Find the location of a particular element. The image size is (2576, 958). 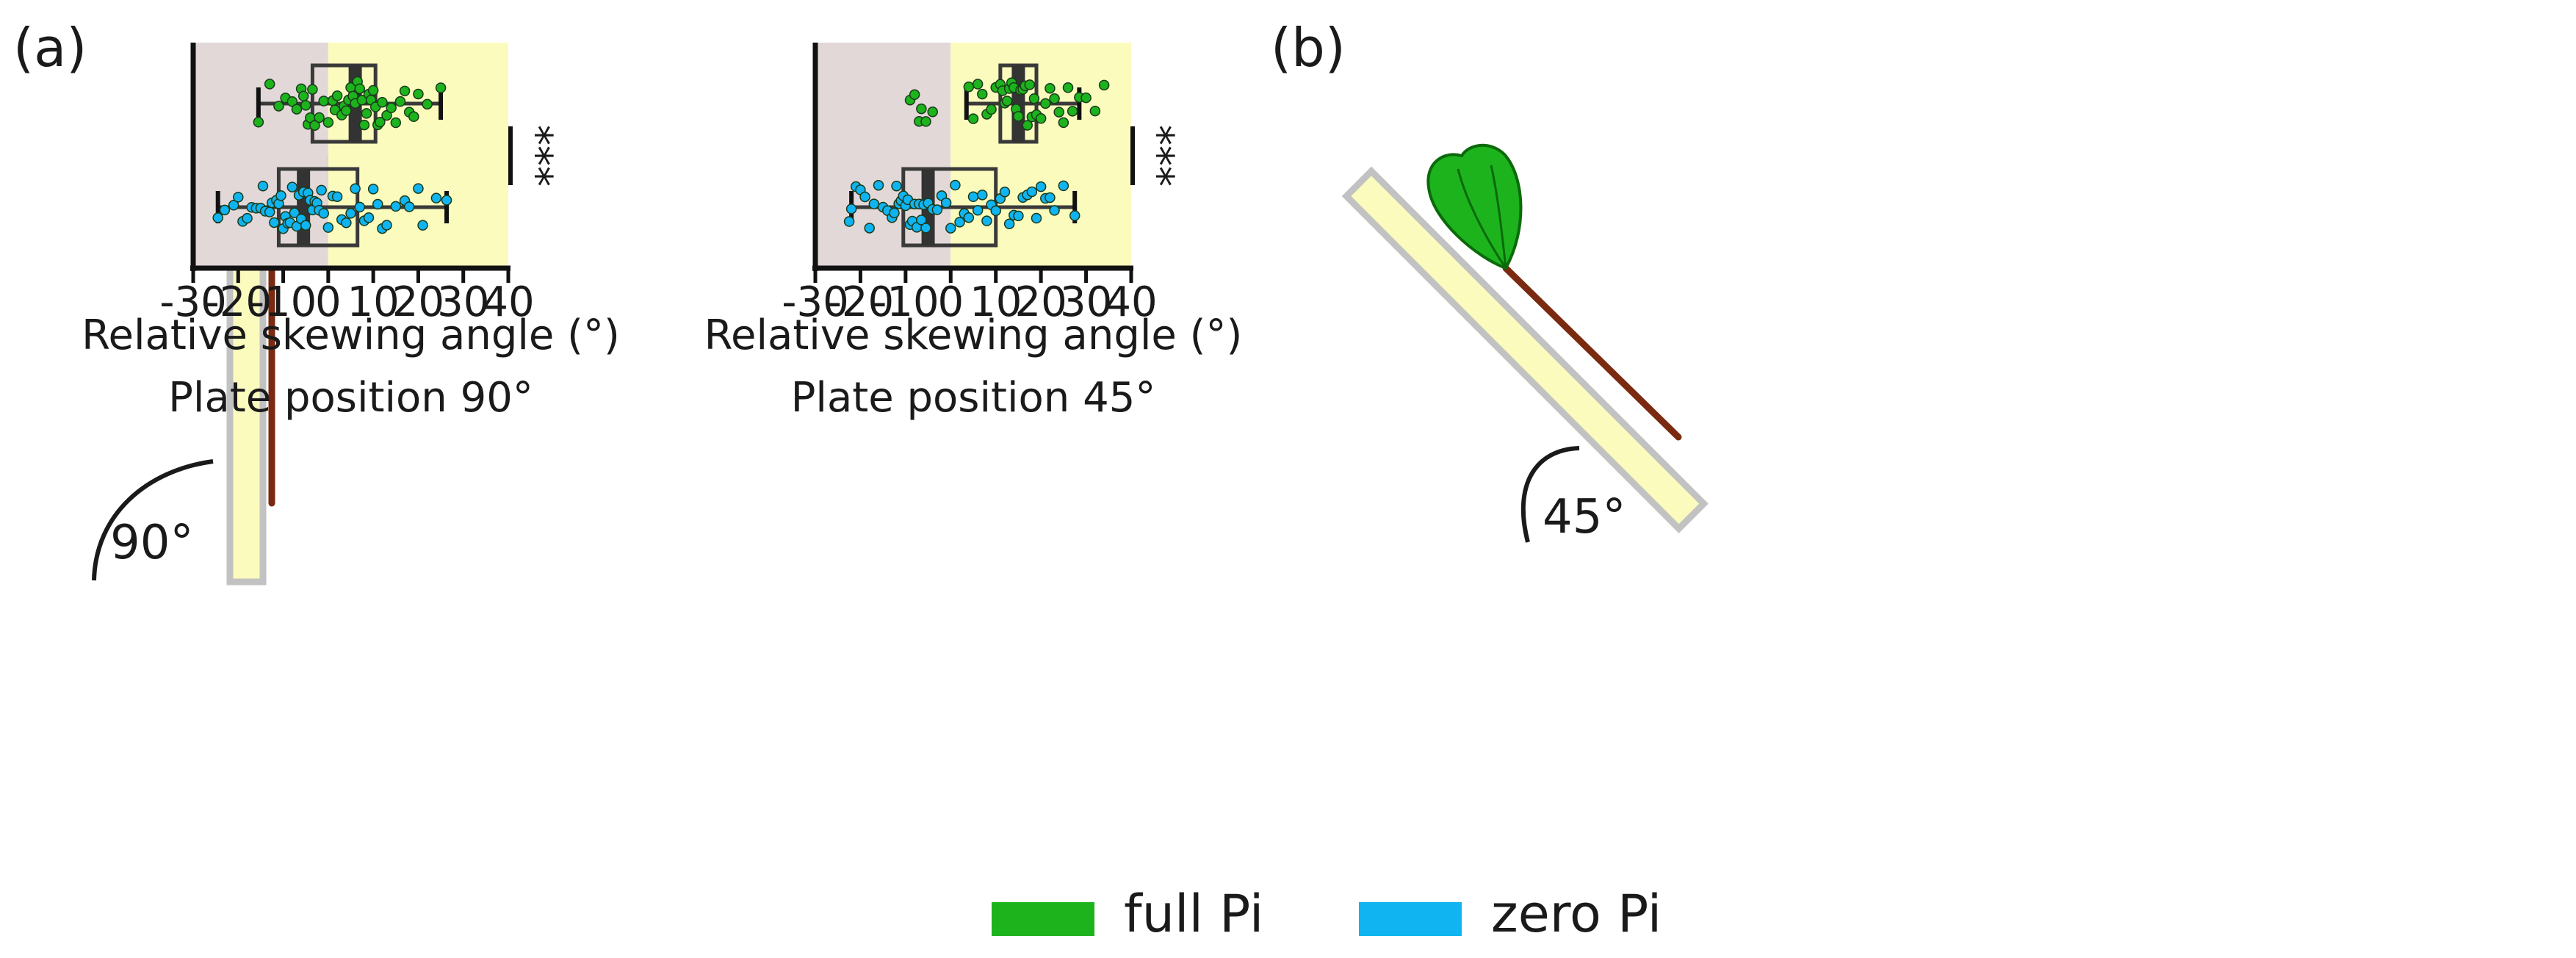

panel-b-x-tick-label: -20 is located at coordinates (860, 302).